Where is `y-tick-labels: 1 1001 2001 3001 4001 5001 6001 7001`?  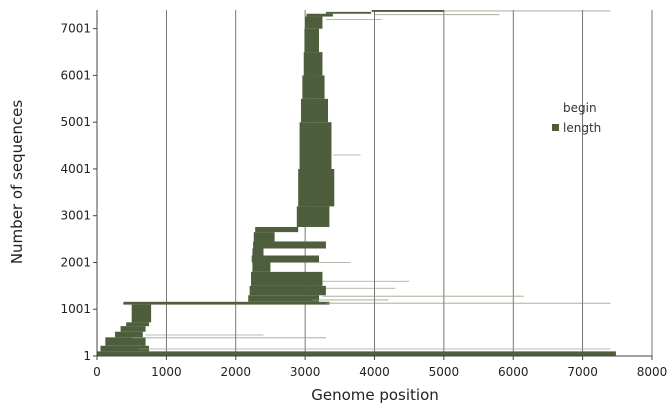
y-tick-labels: 1 1001 2001 3001 4001 5001 6001 7001 is located at coordinates (75, 192).